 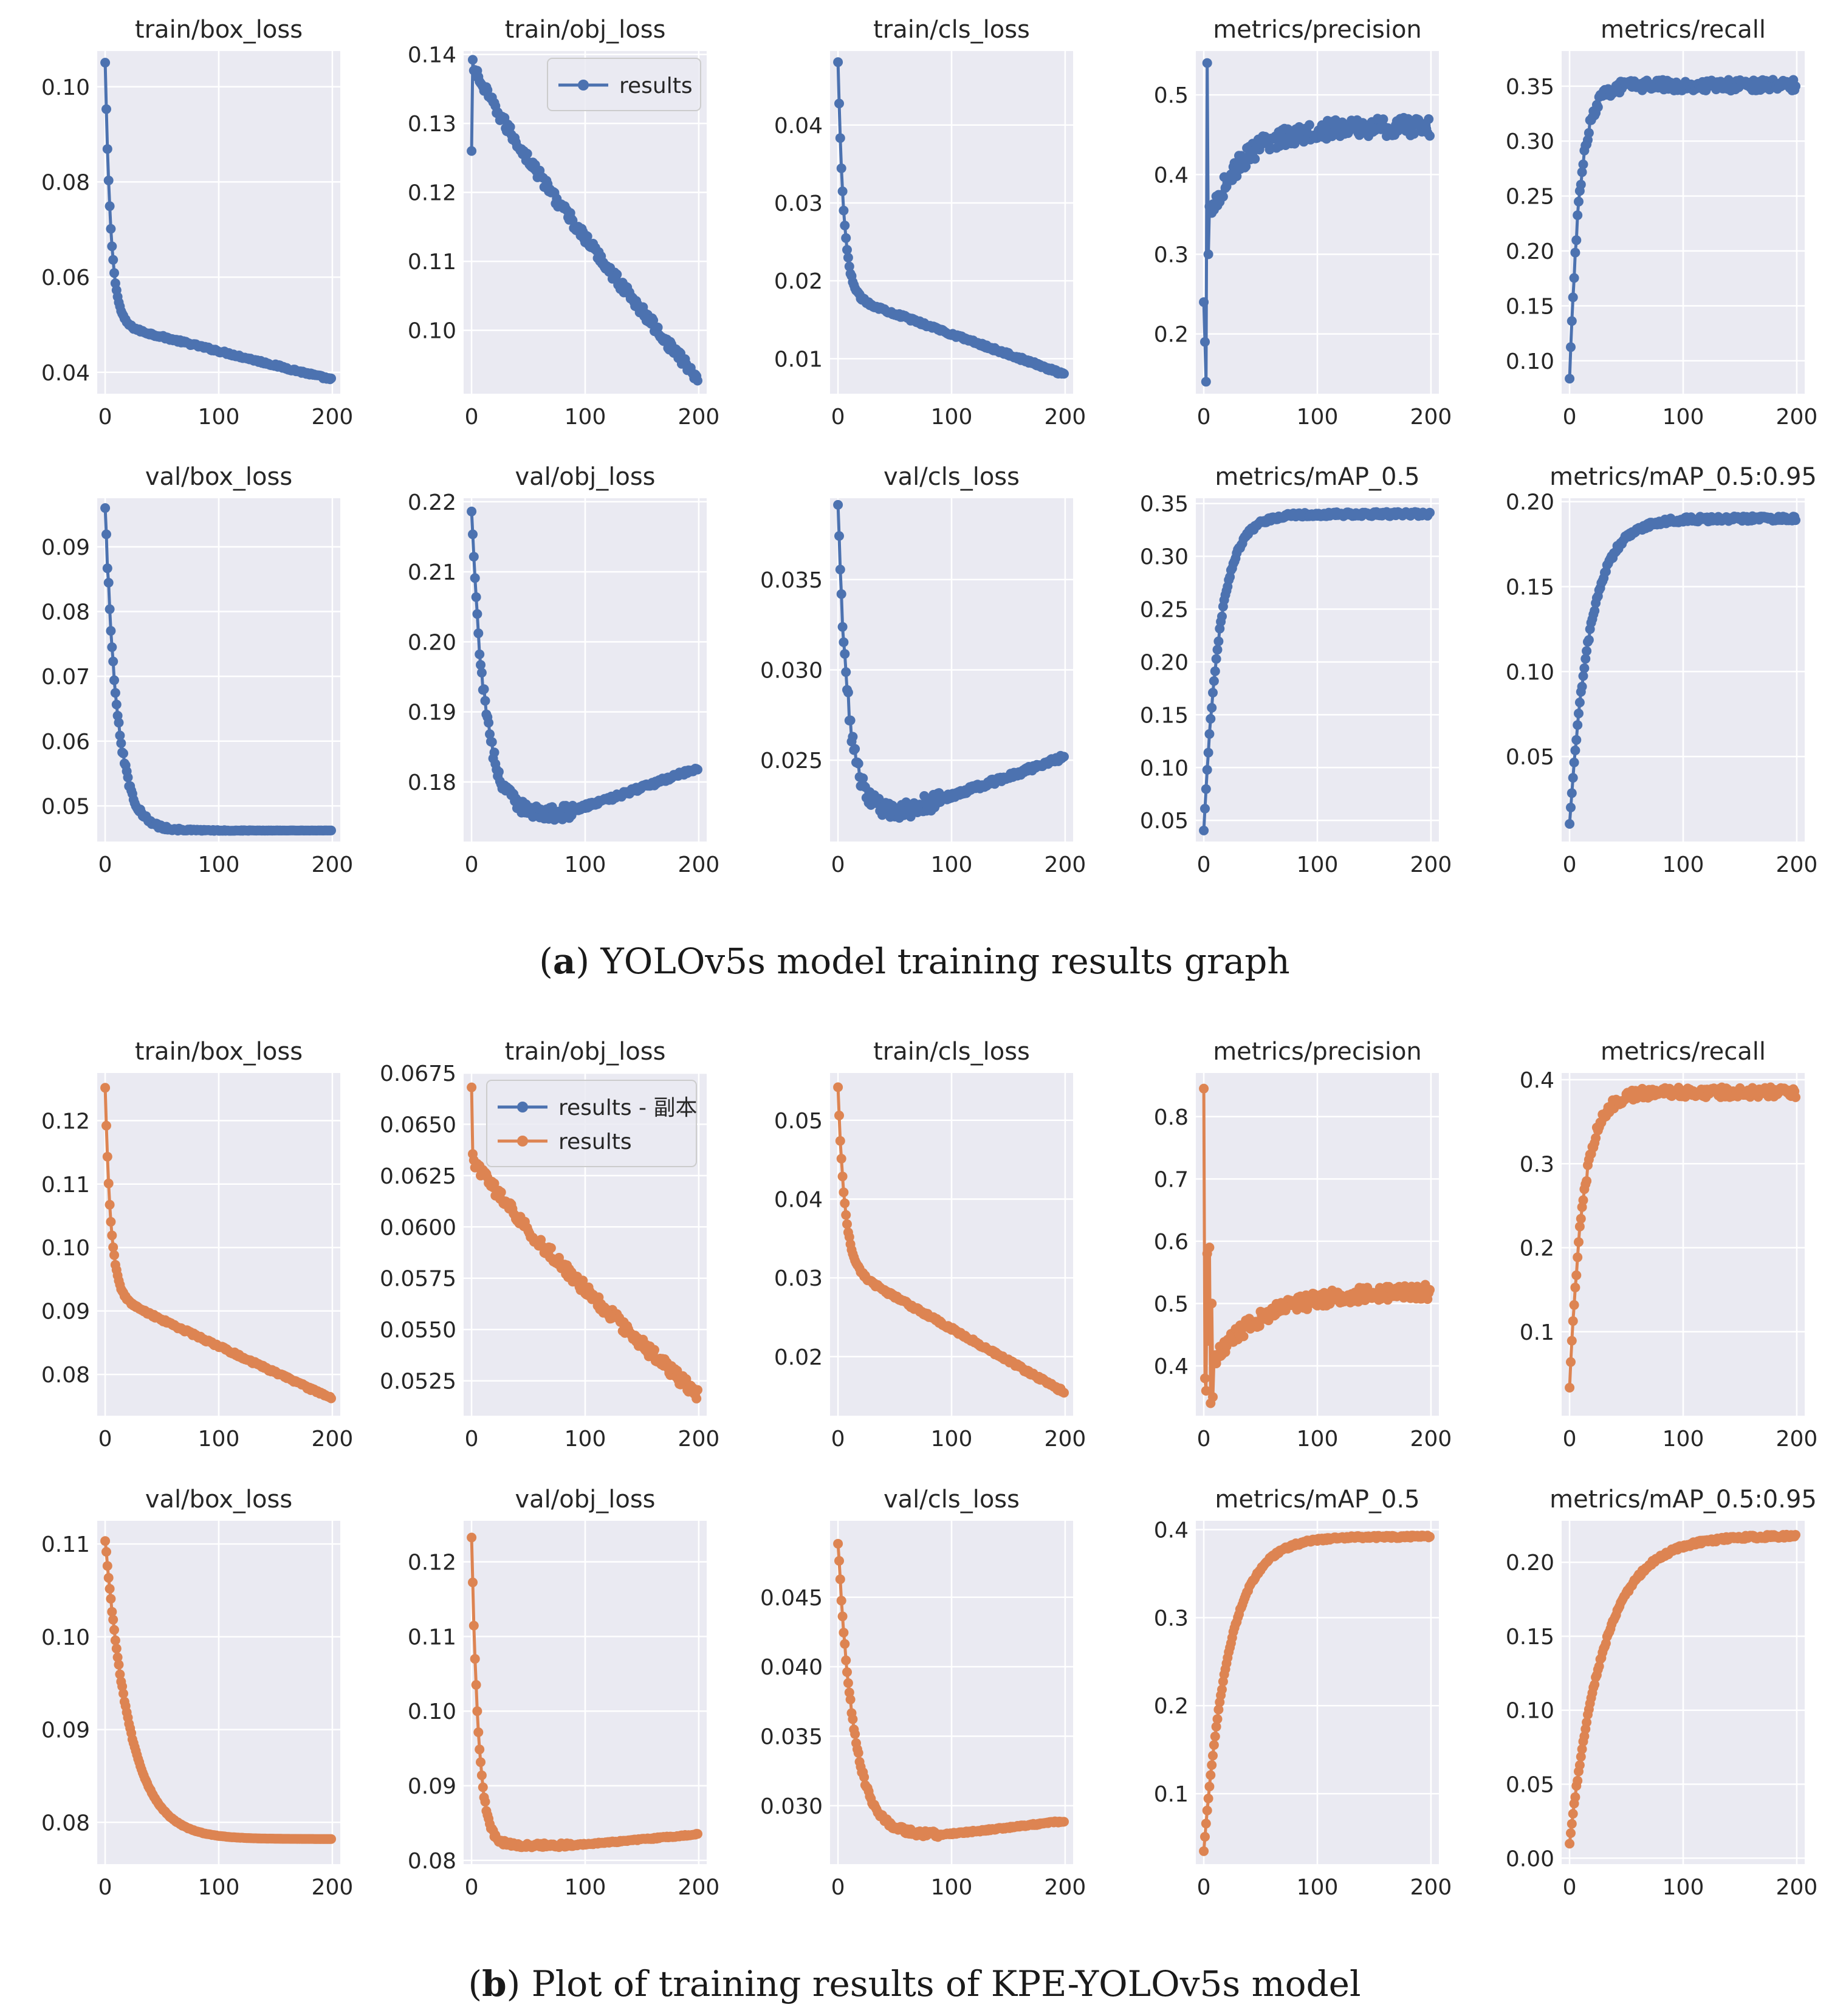 What do you see at coordinates (791, 1737) in the screenshot?
I see `y-tick-label-b-8-1: 0.035` at bounding box center [791, 1737].